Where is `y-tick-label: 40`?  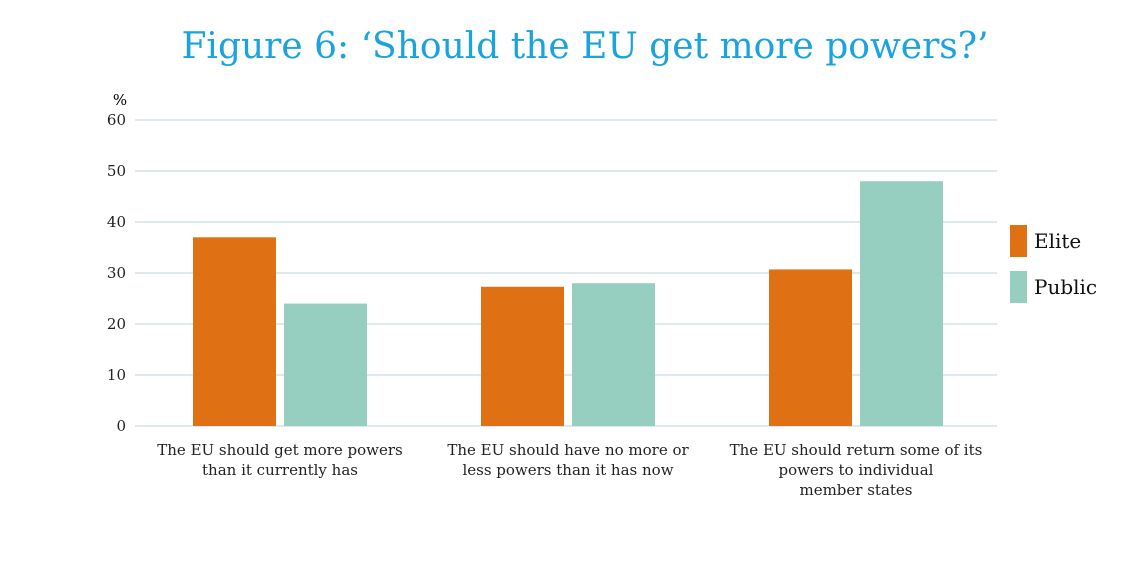 y-tick-label: 40 is located at coordinates (116, 222).